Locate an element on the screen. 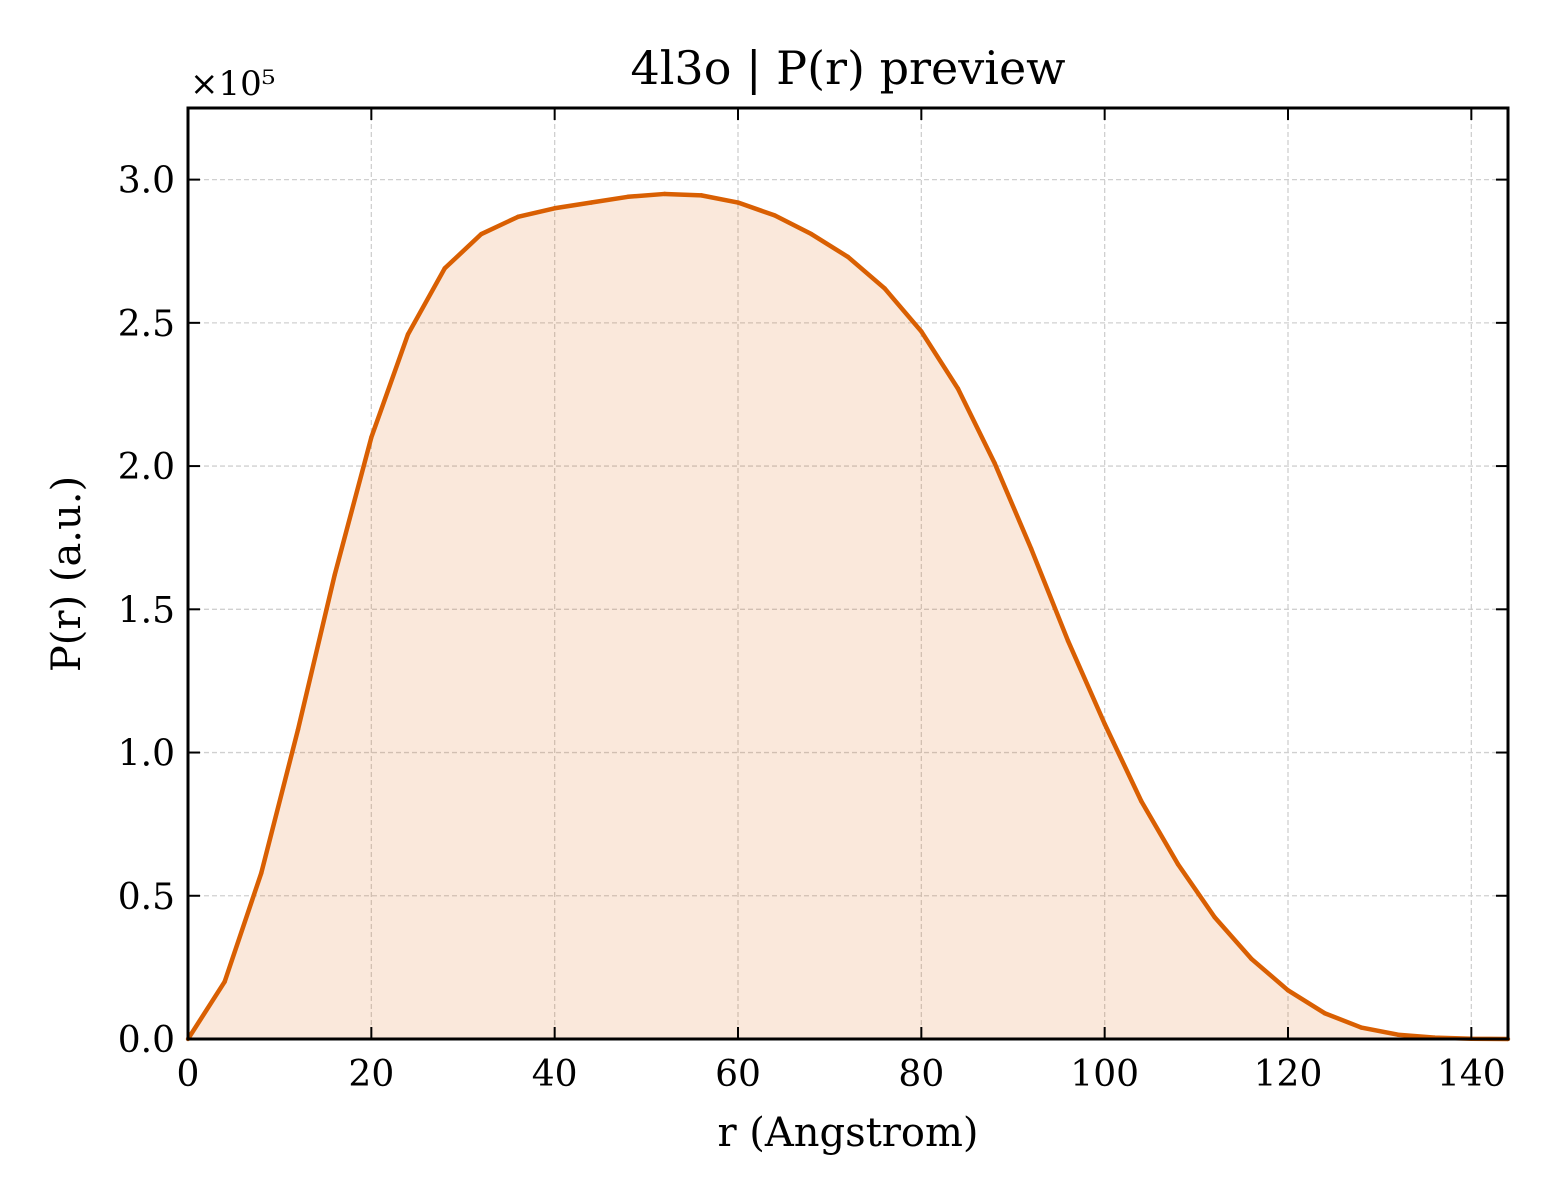 This screenshot has height=1200, width=1560. x-tick-label: 120 is located at coordinates (1288, 1074).